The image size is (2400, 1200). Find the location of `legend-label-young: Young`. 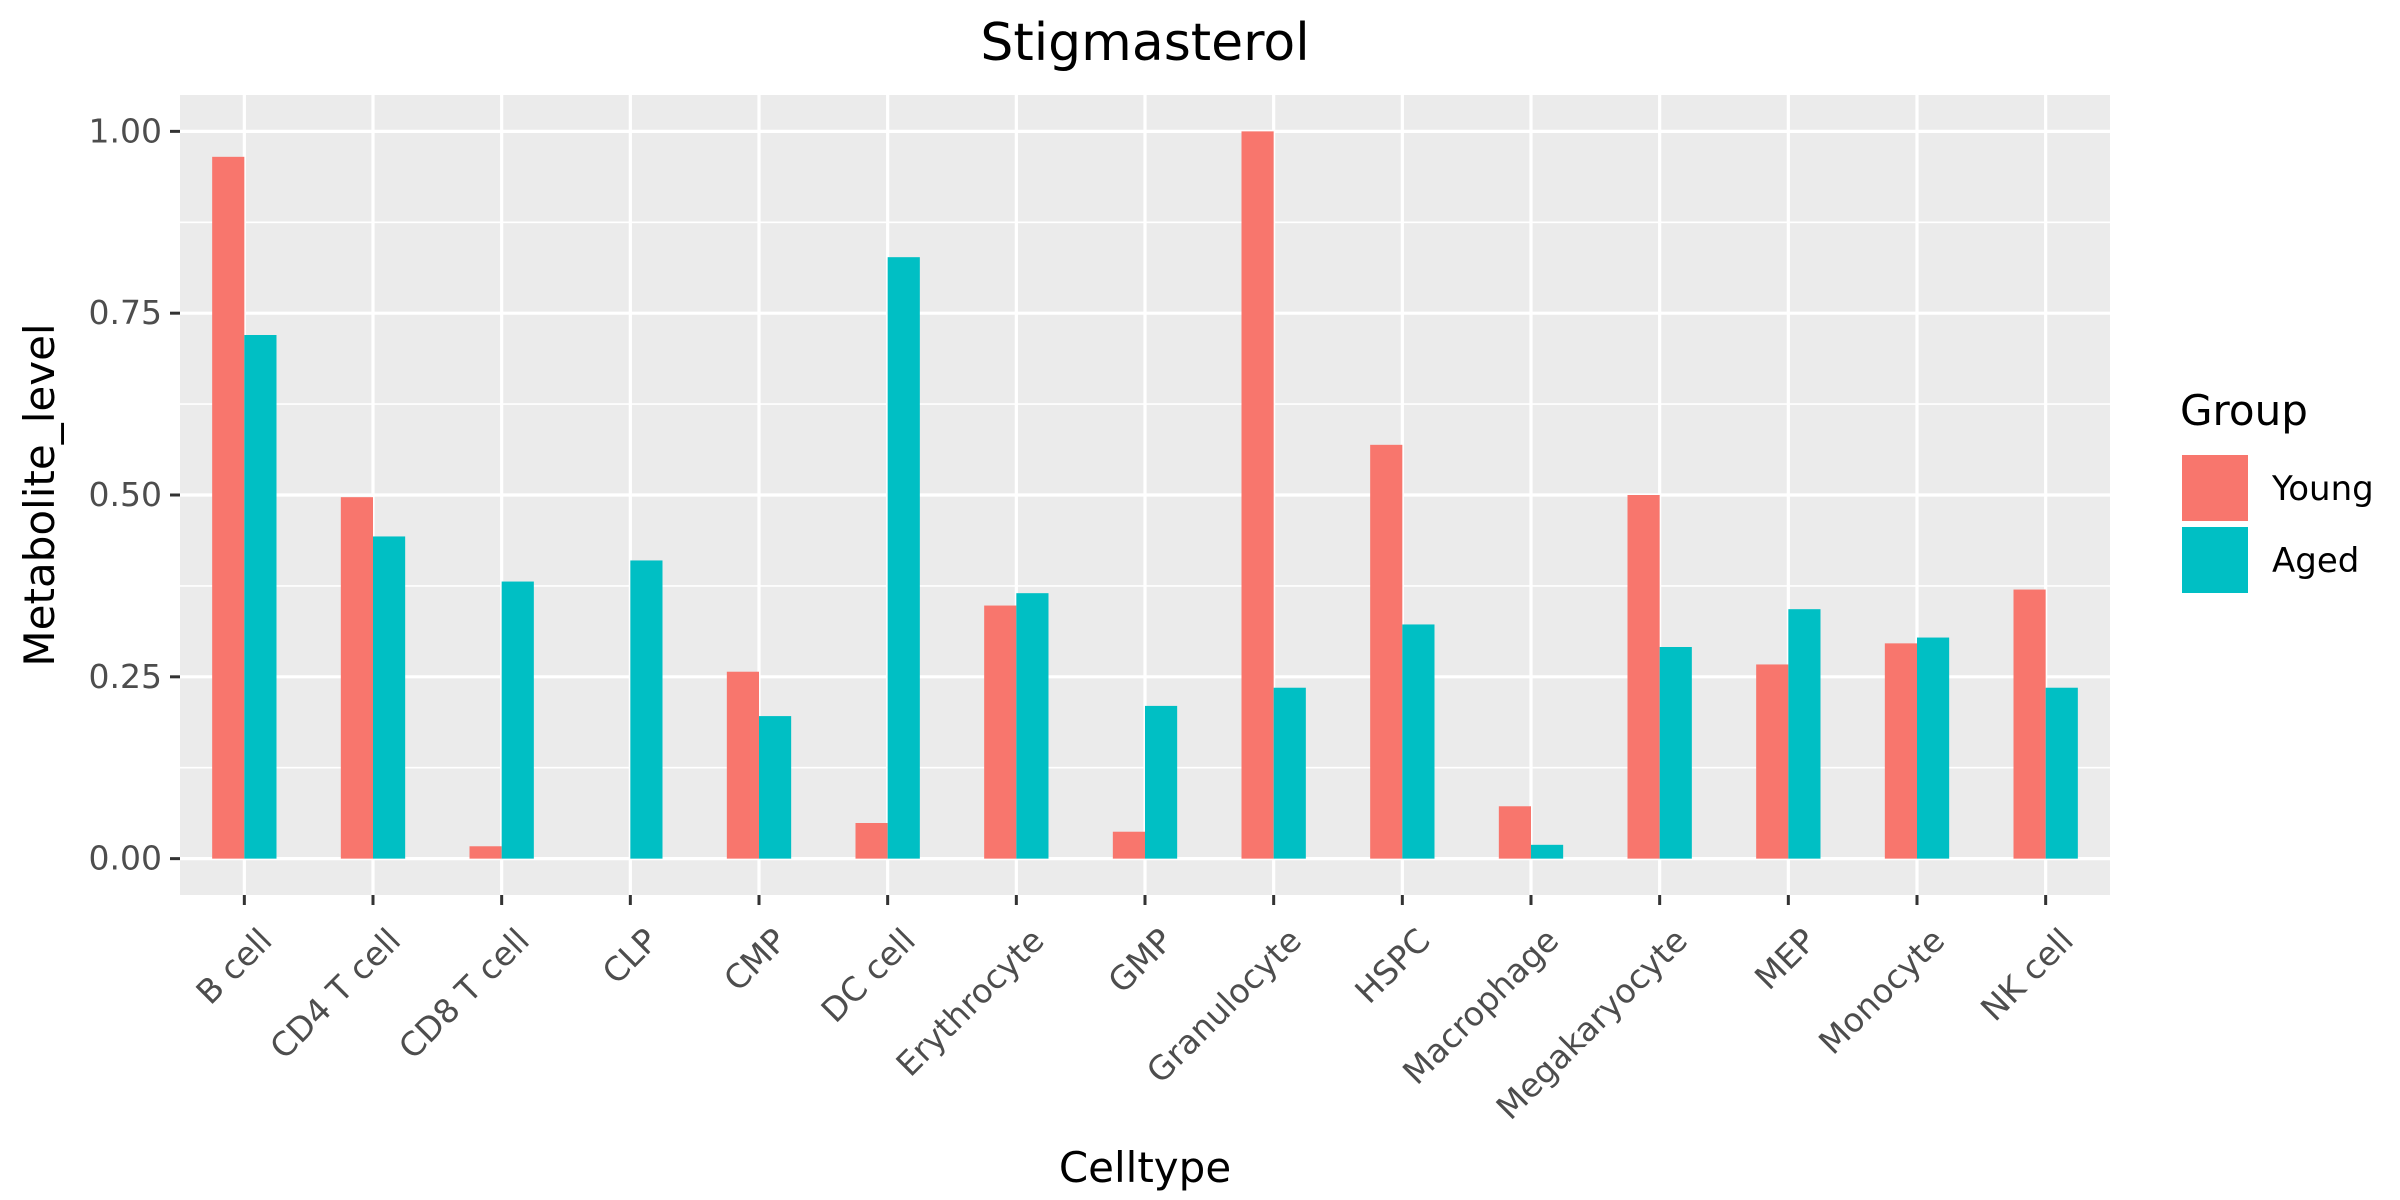

legend-label-young: Young is located at coordinates (2322, 489).